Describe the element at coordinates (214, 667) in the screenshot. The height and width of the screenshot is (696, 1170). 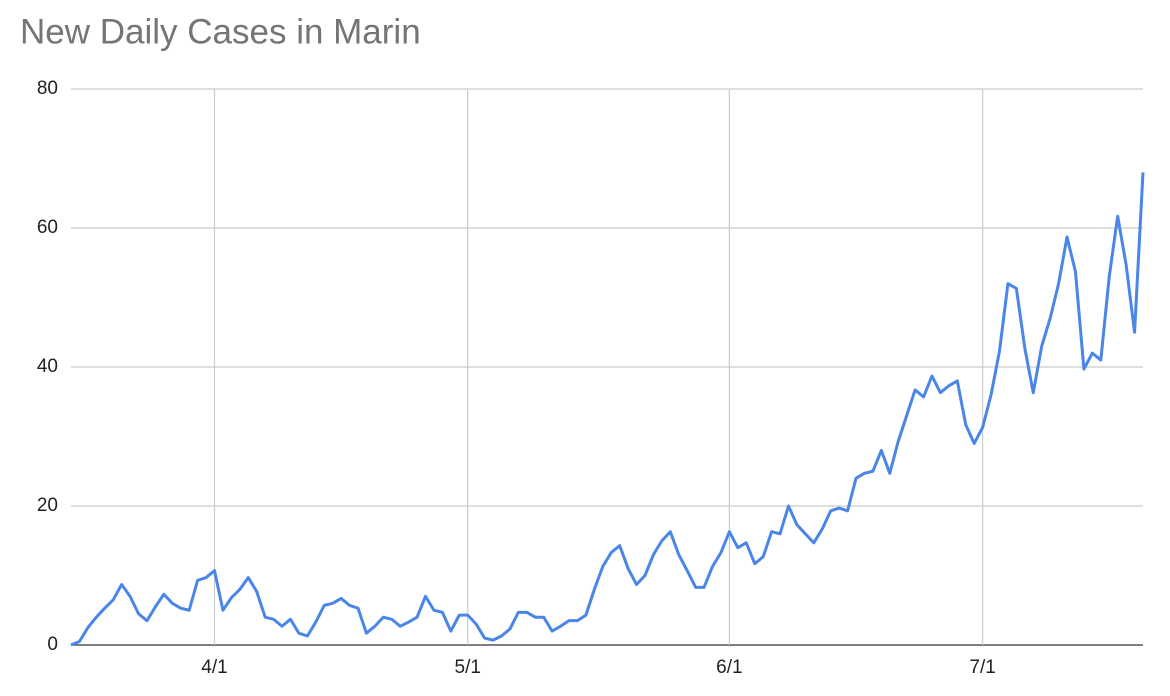
I see `x-tick-label: 4/1` at that location.